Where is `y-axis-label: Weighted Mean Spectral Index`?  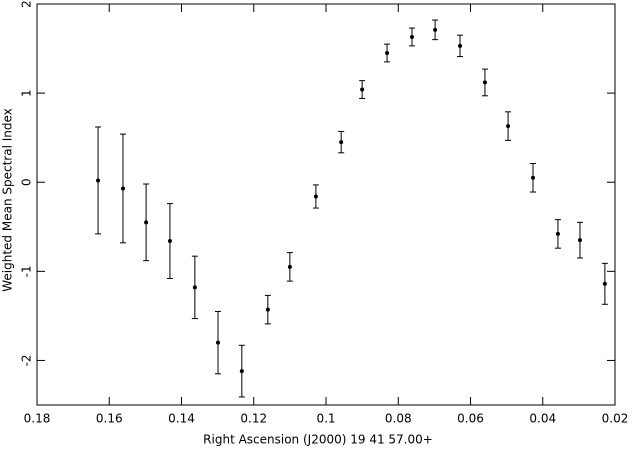
y-axis-label: Weighted Mean Spectral Index is located at coordinates (8, 200).